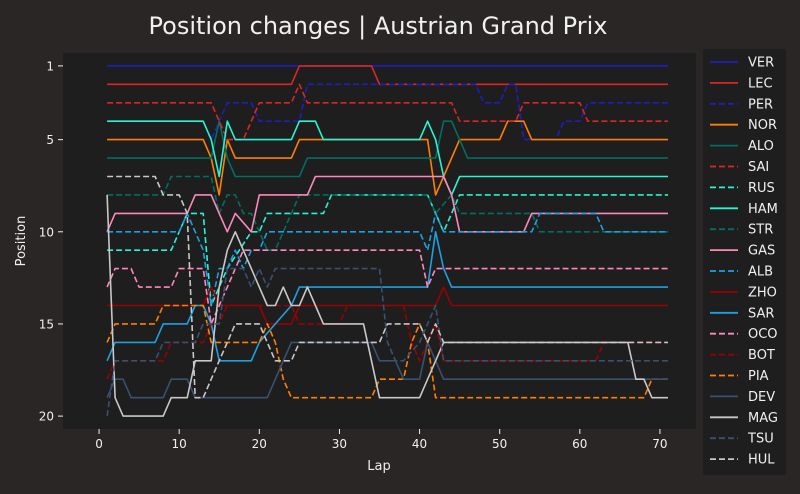 The width and height of the screenshot is (800, 494). What do you see at coordinates (761, 355) in the screenshot?
I see `legend-label: BOT` at bounding box center [761, 355].